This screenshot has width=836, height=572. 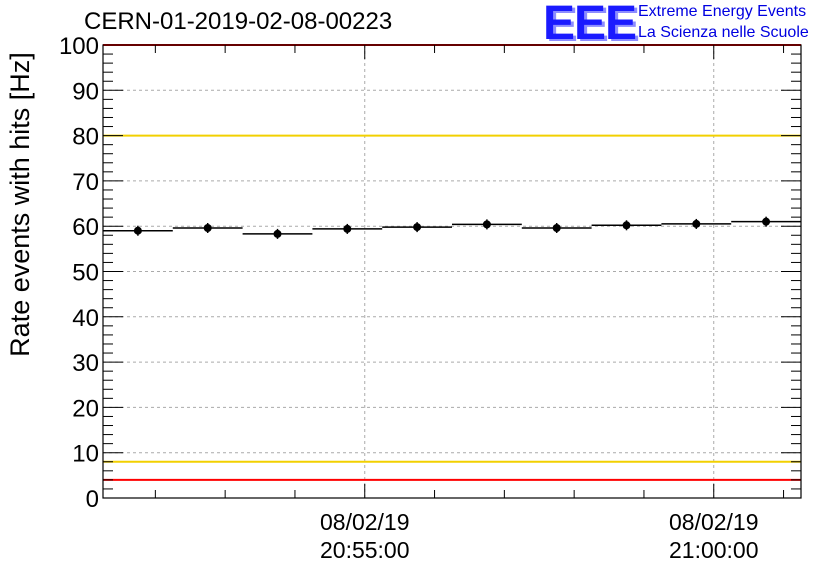 What do you see at coordinates (85, 227) in the screenshot?
I see `y-tick-label: 60` at bounding box center [85, 227].